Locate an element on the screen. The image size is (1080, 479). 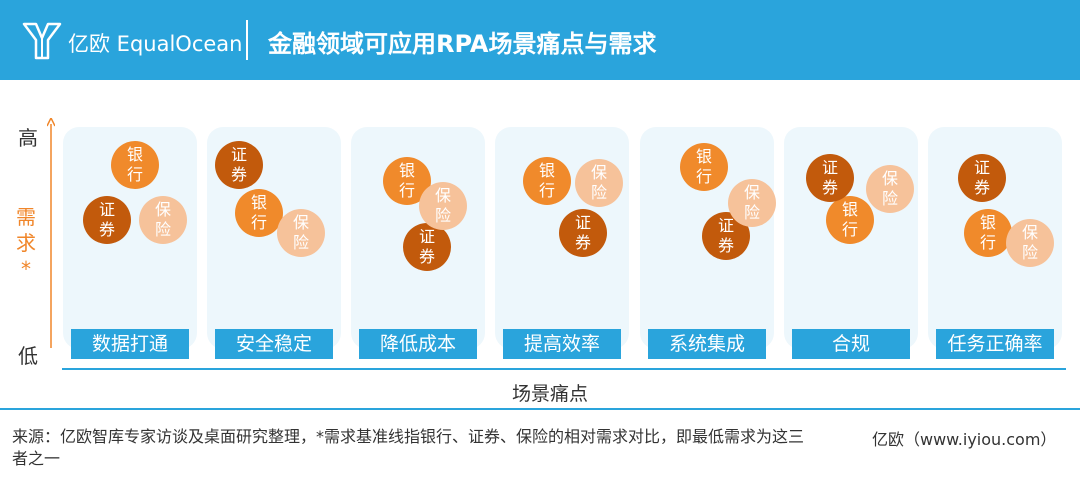
y-axis-high-label: 高 is located at coordinates (28, 138).